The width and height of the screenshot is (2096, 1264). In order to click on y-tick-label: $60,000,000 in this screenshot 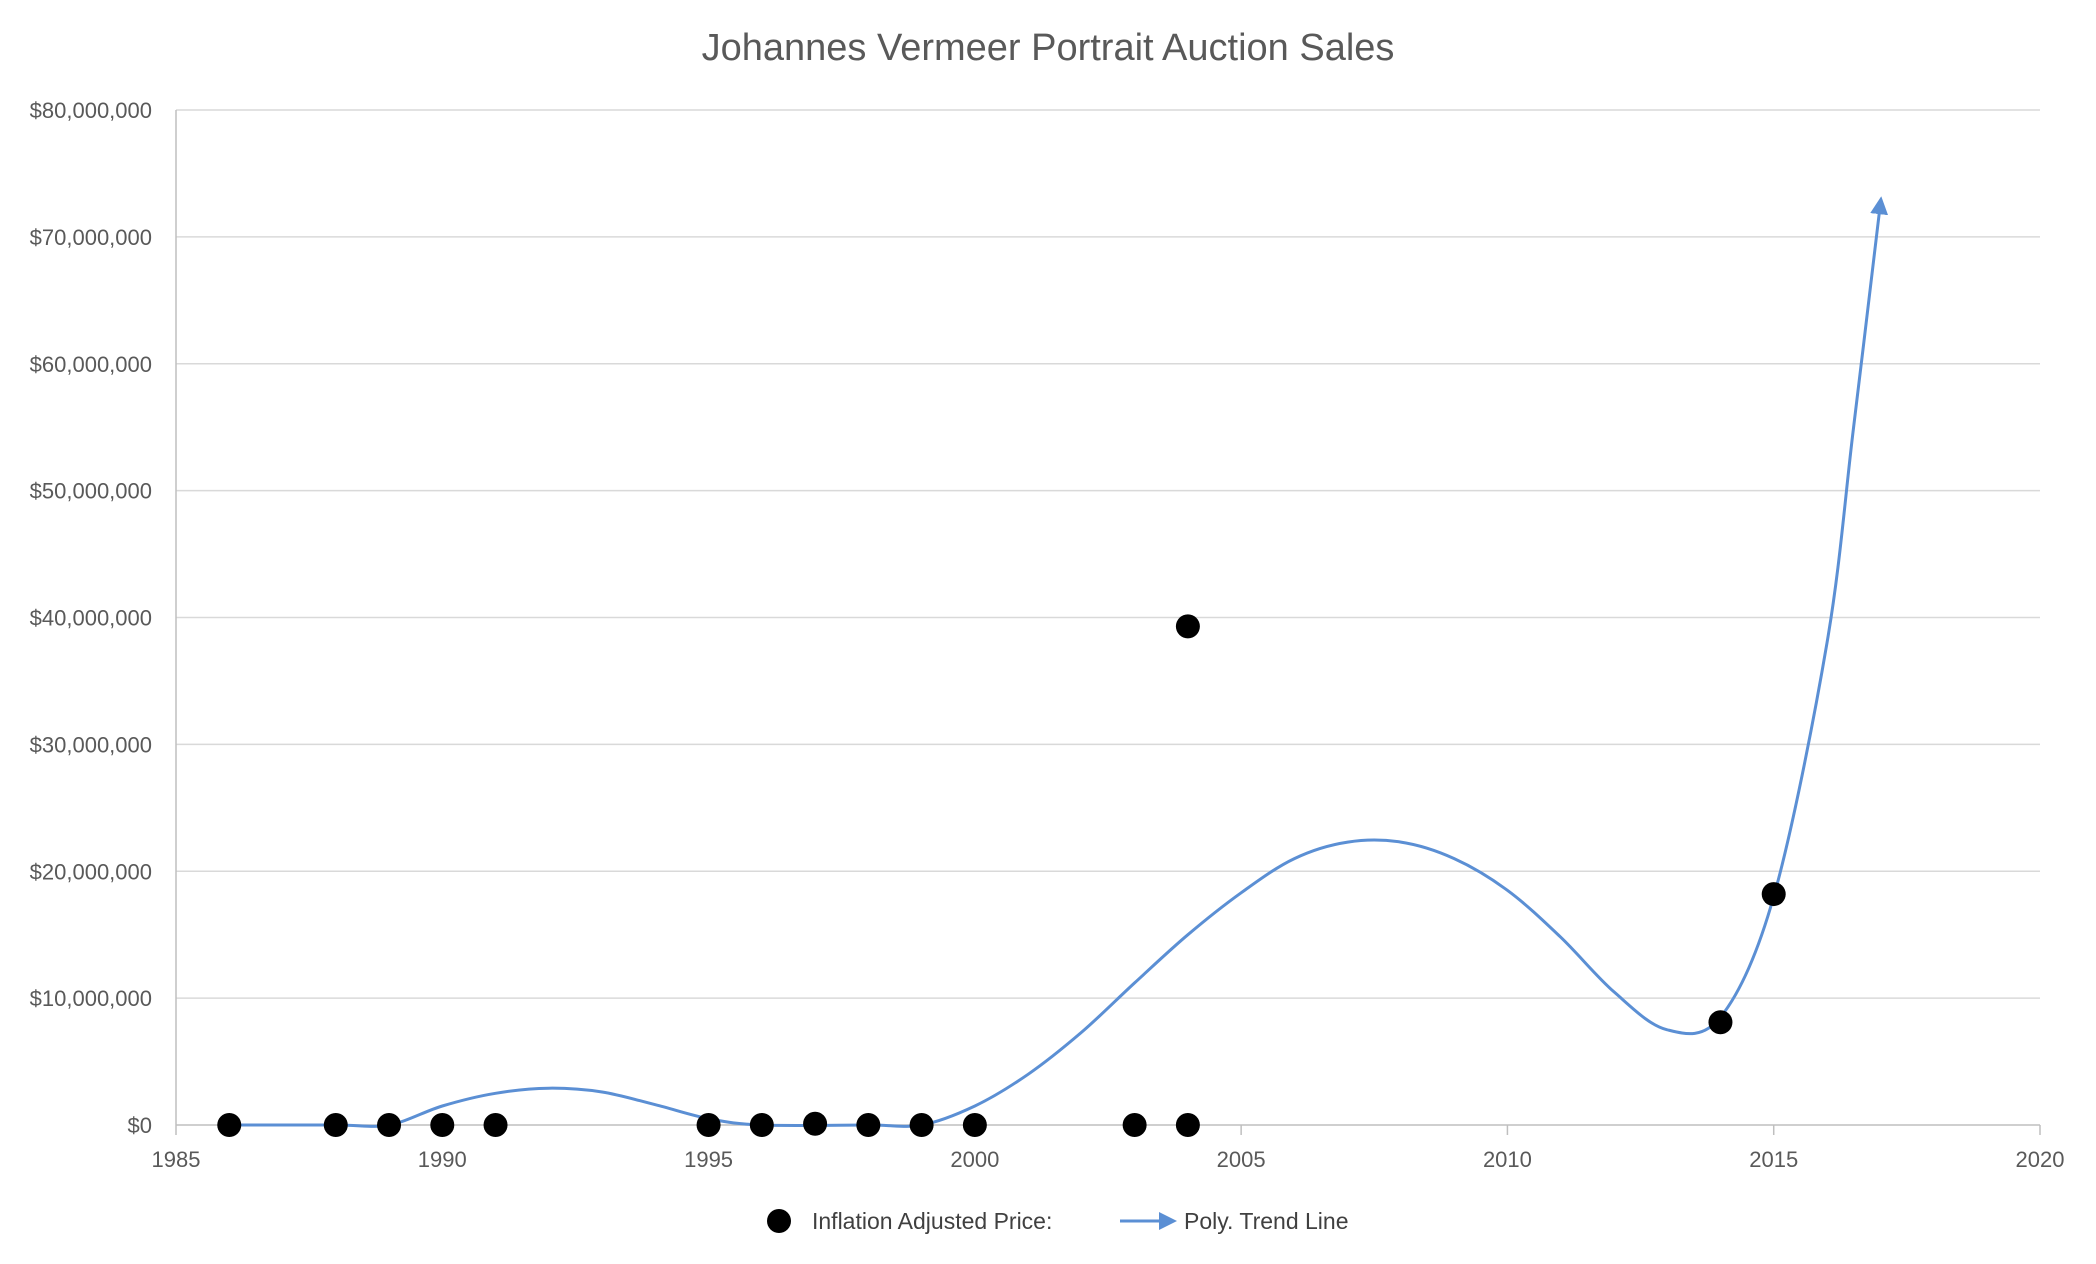, I will do `click(91, 364)`.